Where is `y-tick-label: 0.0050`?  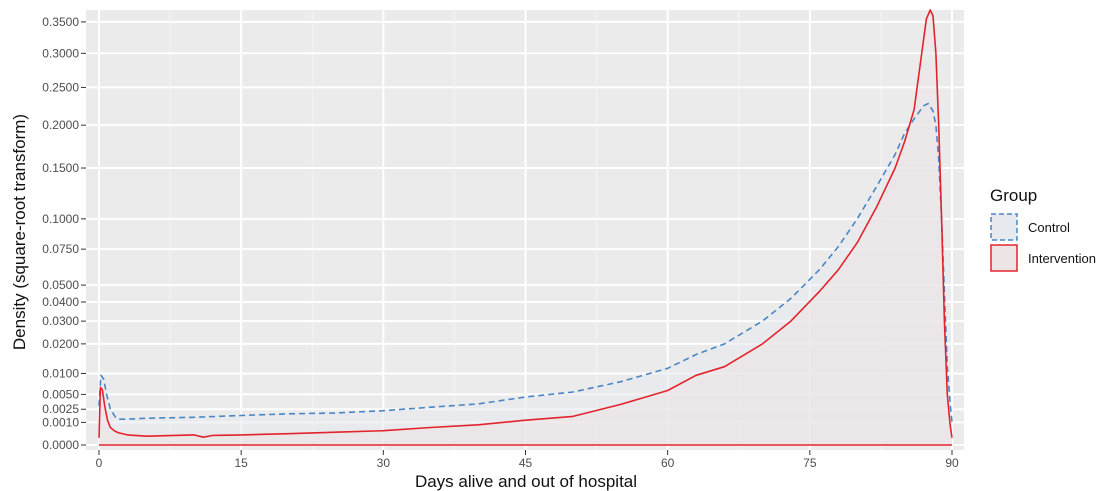
y-tick-label: 0.0050 is located at coordinates (60, 394).